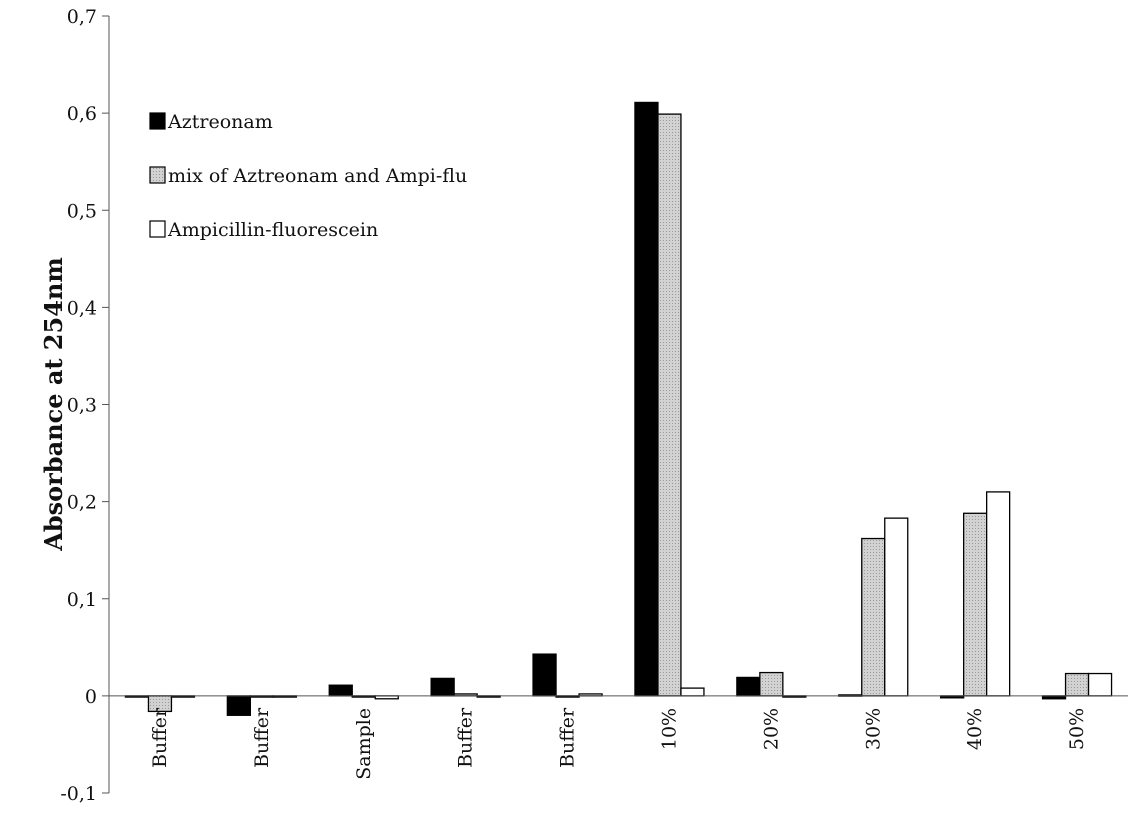  What do you see at coordinates (82, 211) in the screenshot?
I see `y-tick-label: 0,5` at bounding box center [82, 211].